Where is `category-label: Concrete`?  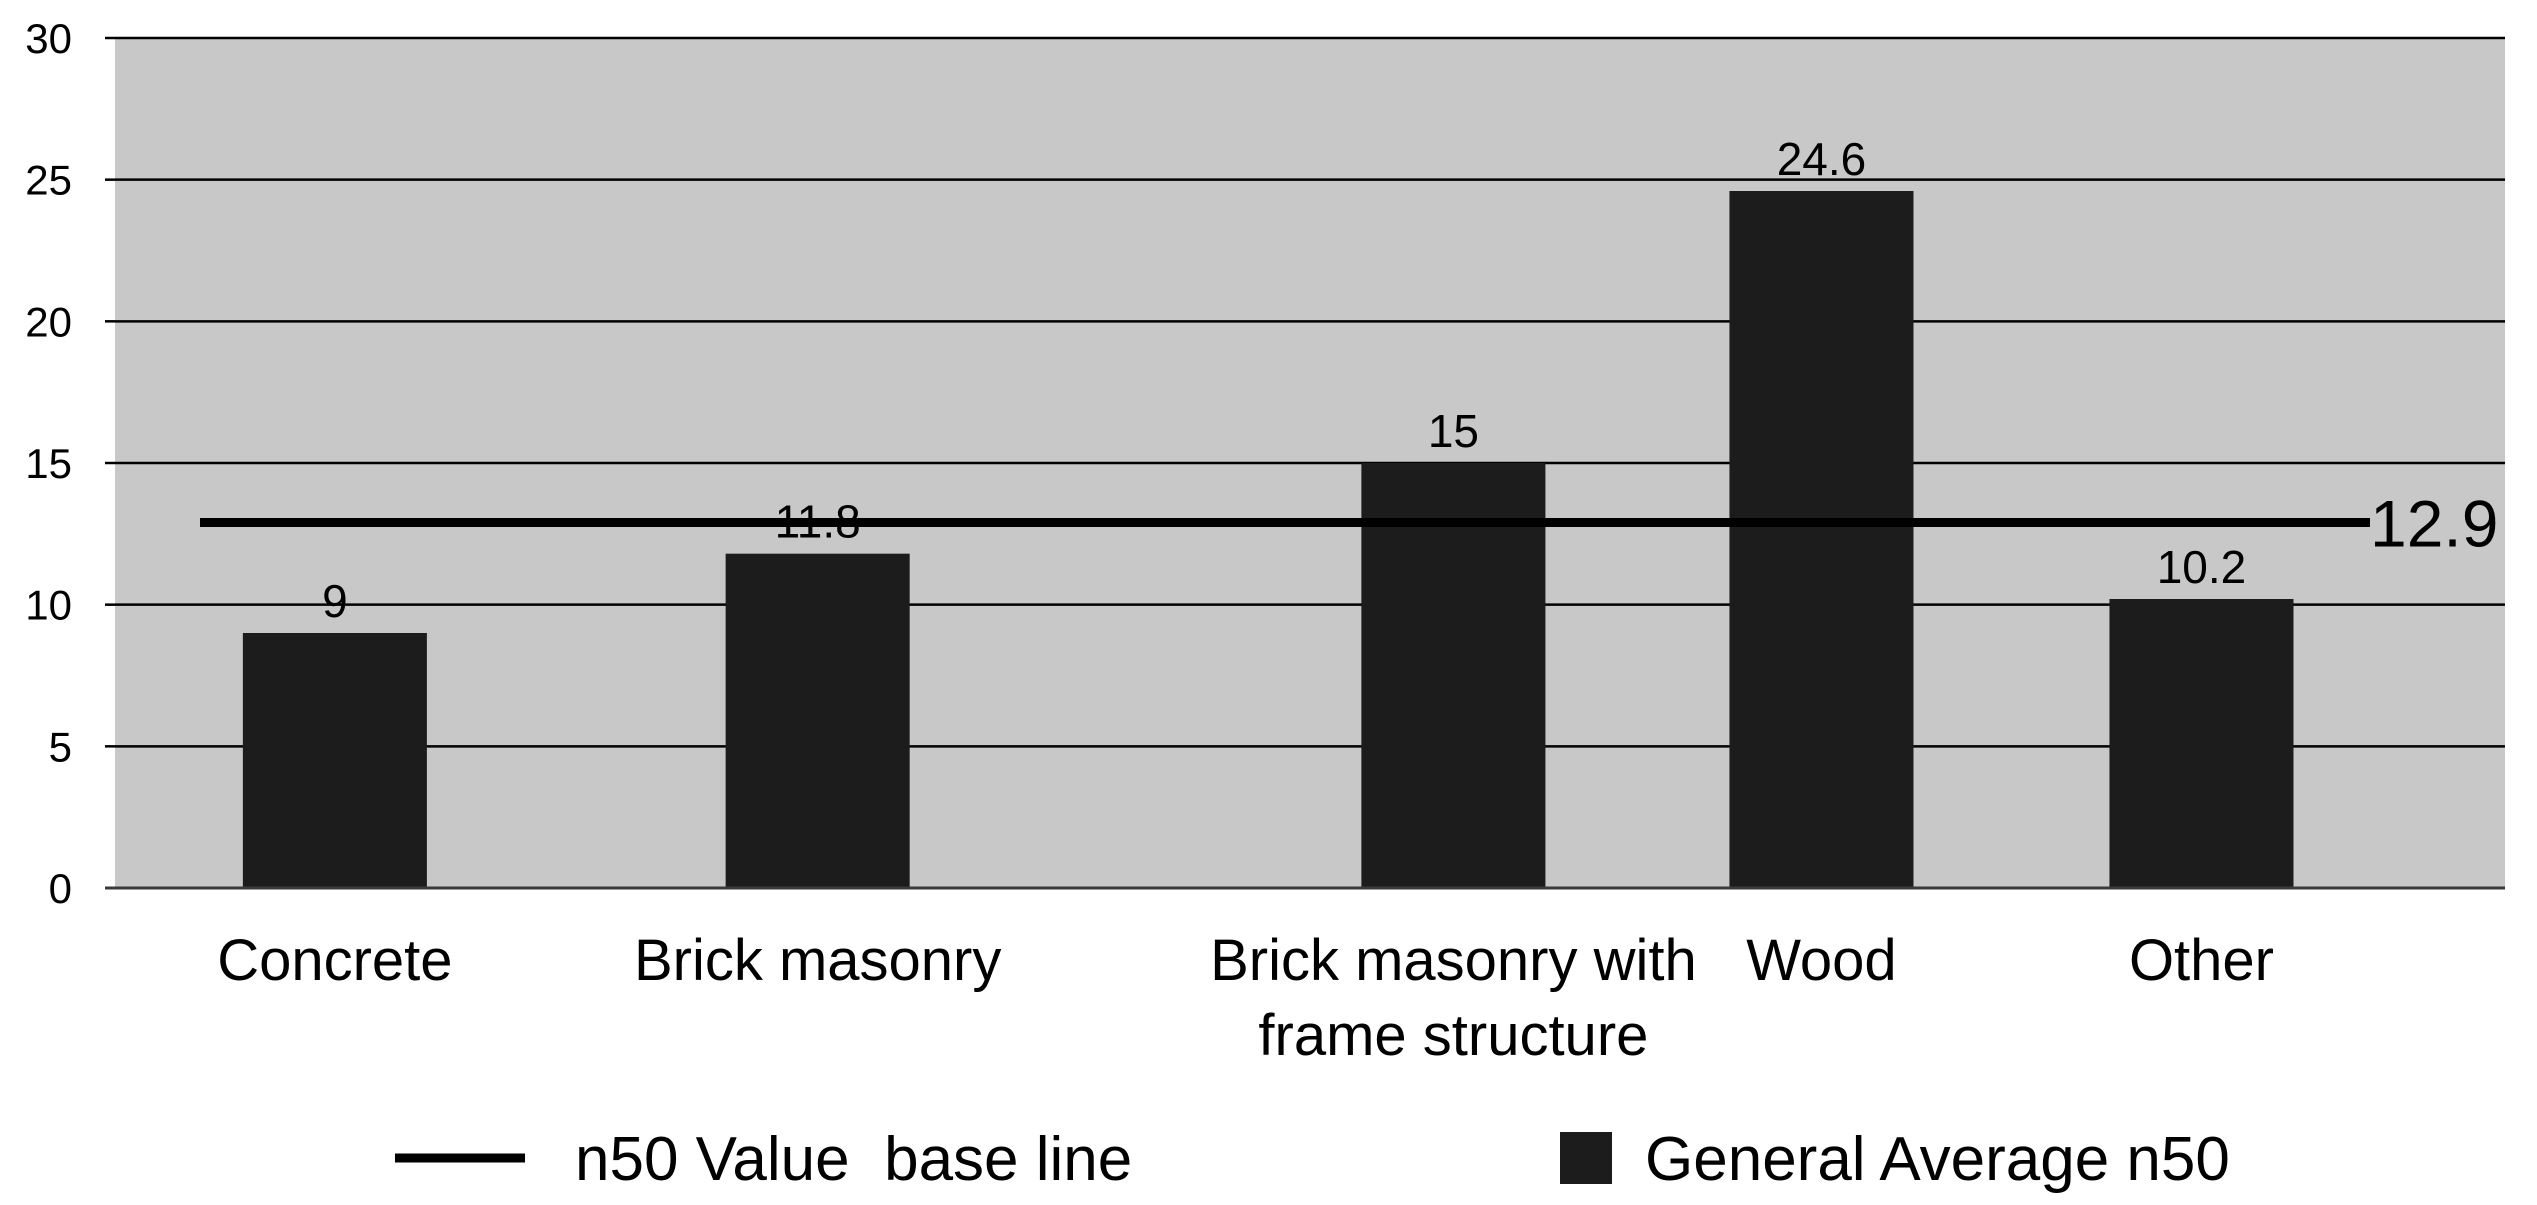
category-label: Concrete is located at coordinates (334, 960).